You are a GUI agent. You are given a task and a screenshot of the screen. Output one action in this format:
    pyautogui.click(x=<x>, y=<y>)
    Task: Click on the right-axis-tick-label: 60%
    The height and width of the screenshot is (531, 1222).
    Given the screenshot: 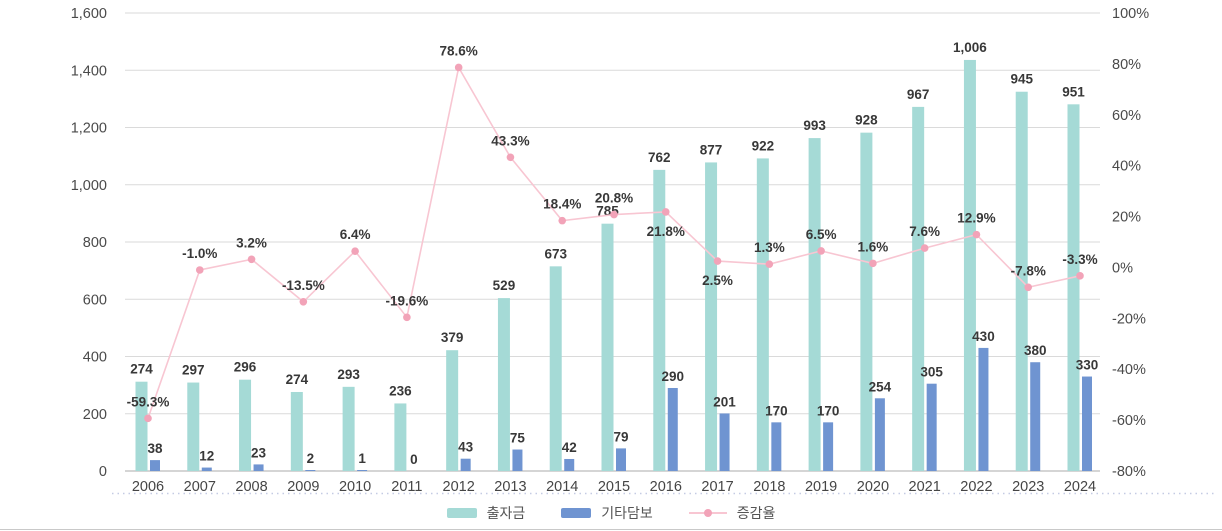 What is the action you would take?
    pyautogui.click(x=1126, y=116)
    